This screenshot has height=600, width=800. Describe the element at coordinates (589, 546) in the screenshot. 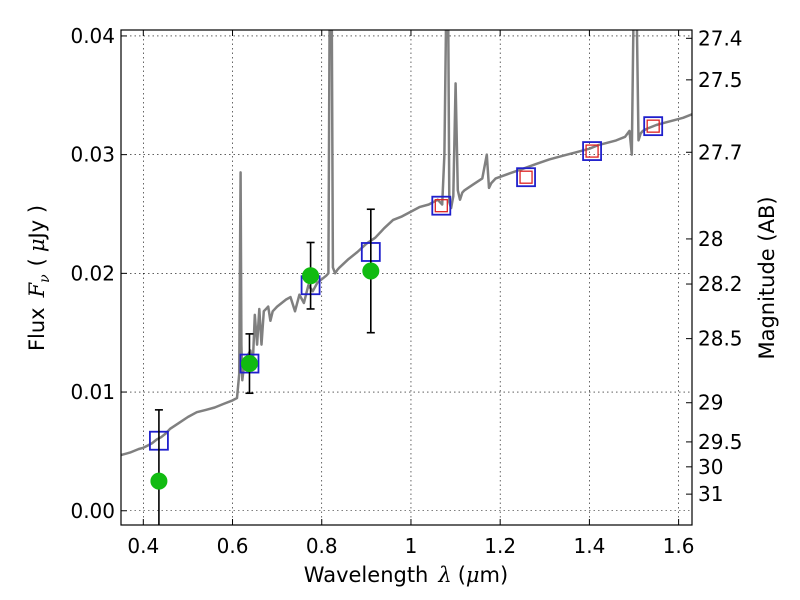

I see `x-tick-label: 1.4` at that location.